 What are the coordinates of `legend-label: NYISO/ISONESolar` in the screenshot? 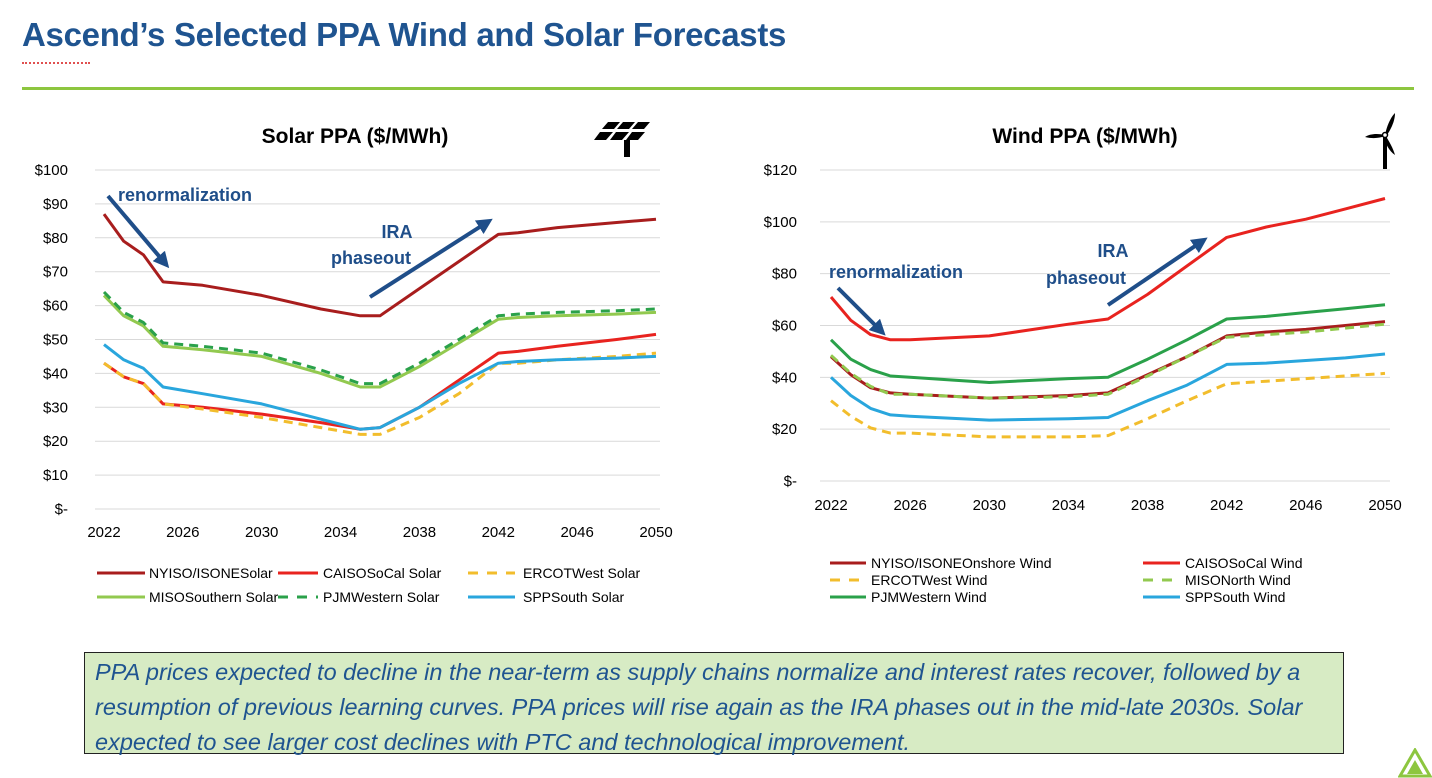 It's located at (211, 573).